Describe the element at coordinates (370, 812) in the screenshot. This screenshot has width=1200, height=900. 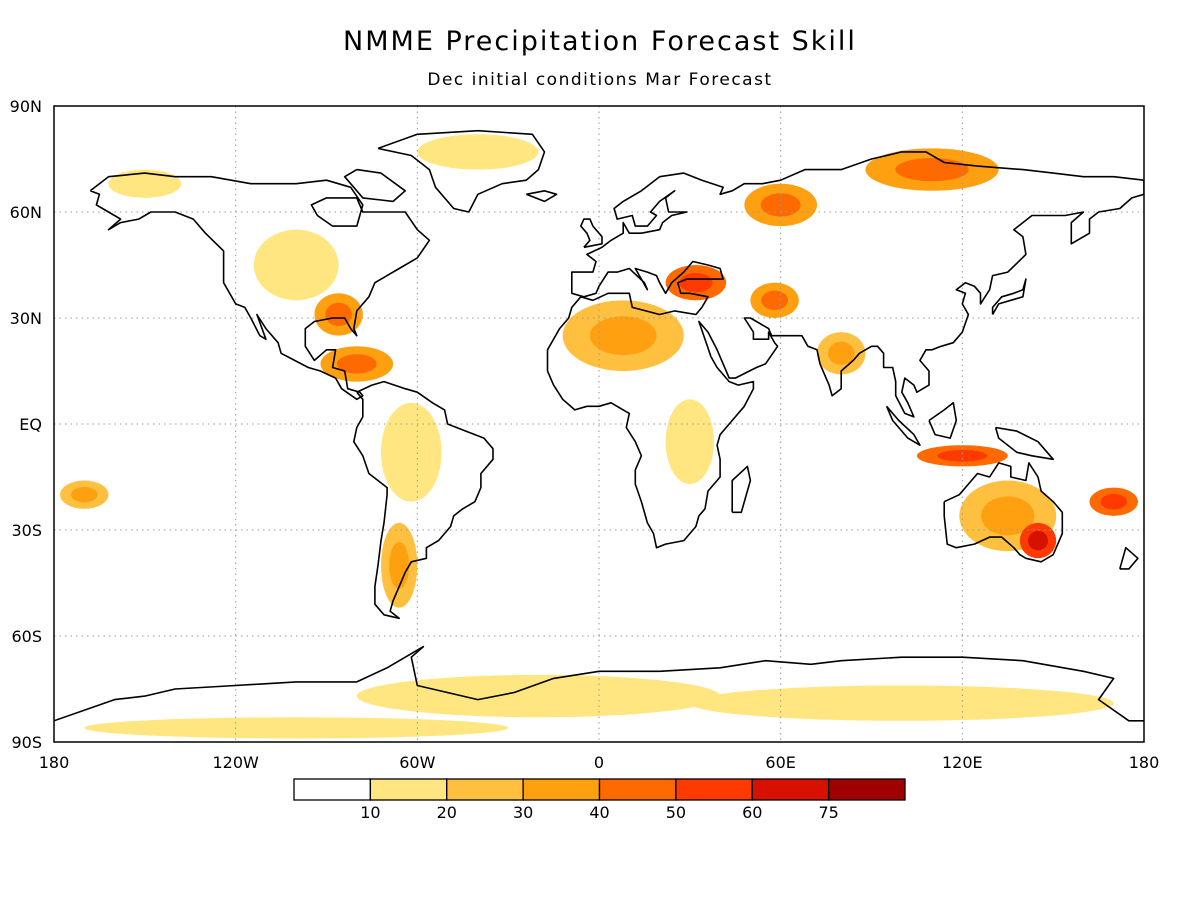
I see `colorbar-label: 10` at that location.